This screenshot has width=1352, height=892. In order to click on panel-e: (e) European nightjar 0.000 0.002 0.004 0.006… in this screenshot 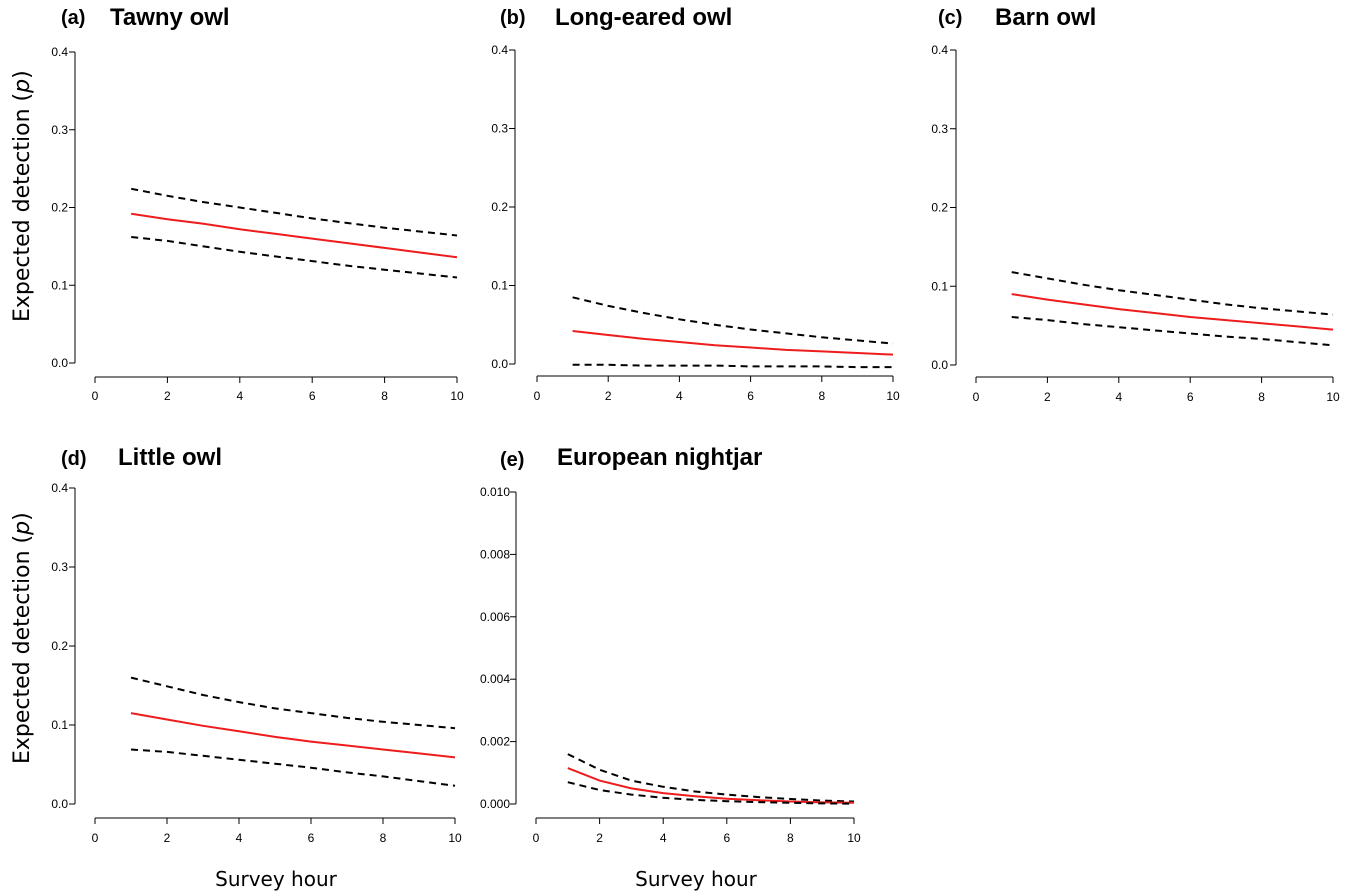, I will do `click(670, 644)`.